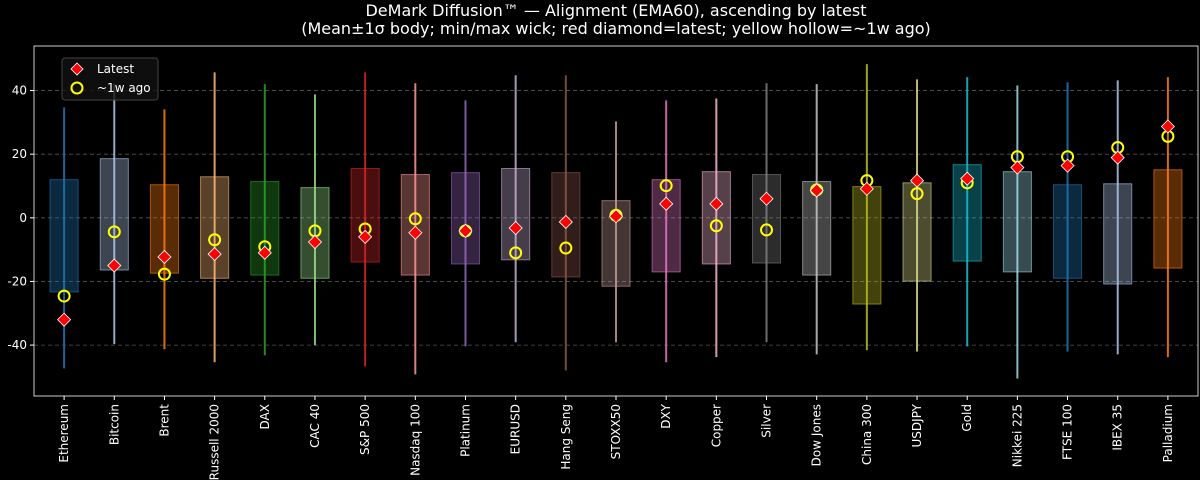 The width and height of the screenshot is (1200, 480). Describe the element at coordinates (465, 430) in the screenshot. I see `x-tick-label: Platinum` at that location.